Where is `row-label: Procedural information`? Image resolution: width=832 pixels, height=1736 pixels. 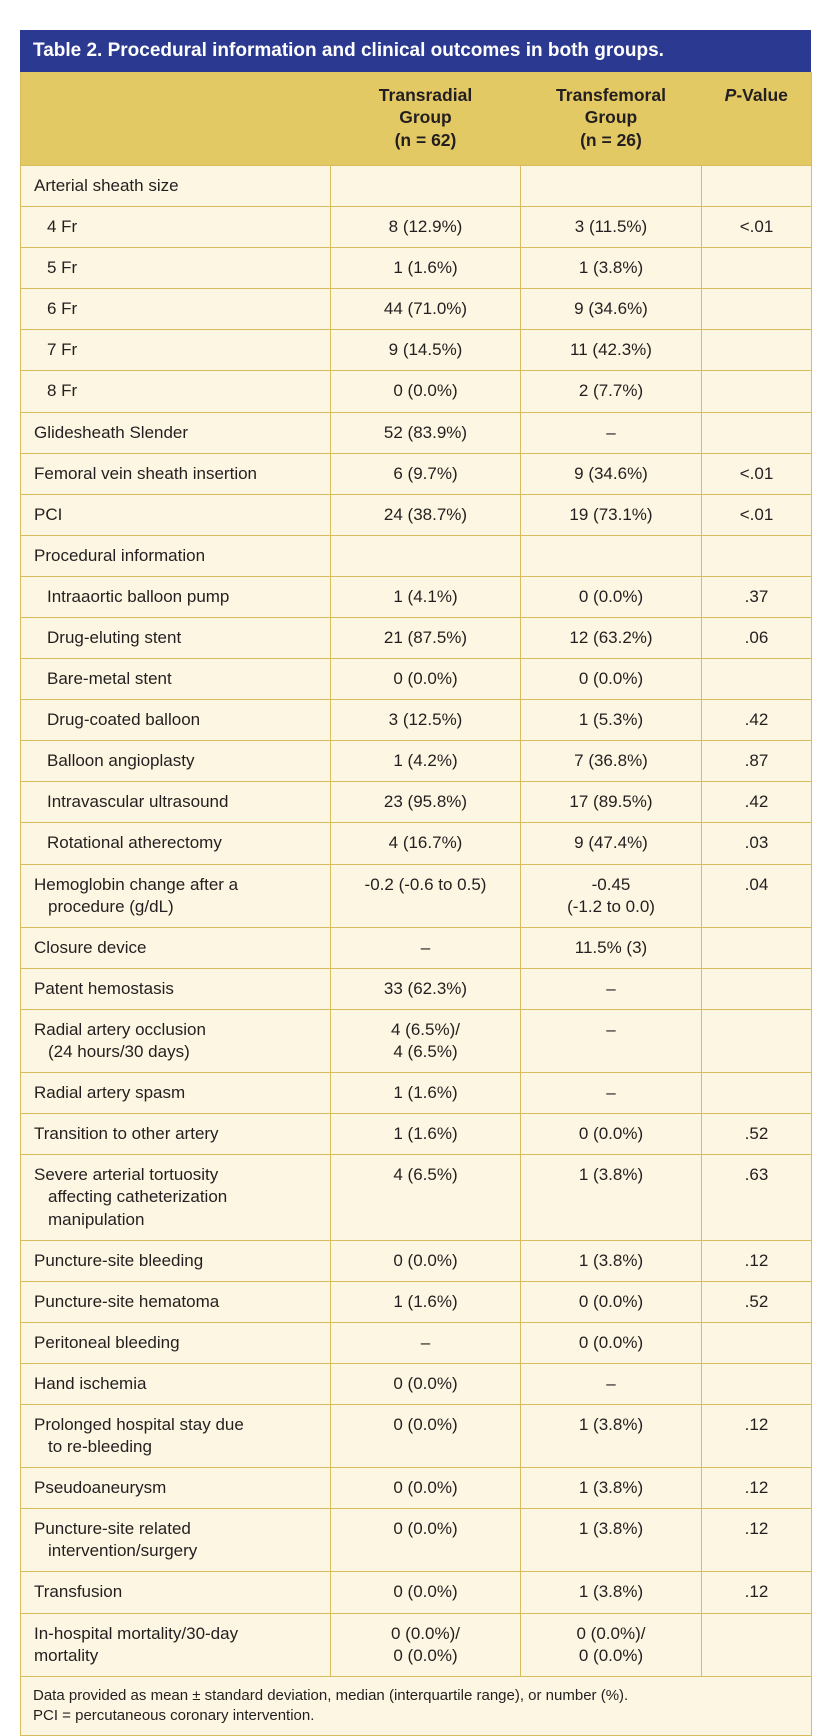 row-label: Procedural information is located at coordinates (175, 555).